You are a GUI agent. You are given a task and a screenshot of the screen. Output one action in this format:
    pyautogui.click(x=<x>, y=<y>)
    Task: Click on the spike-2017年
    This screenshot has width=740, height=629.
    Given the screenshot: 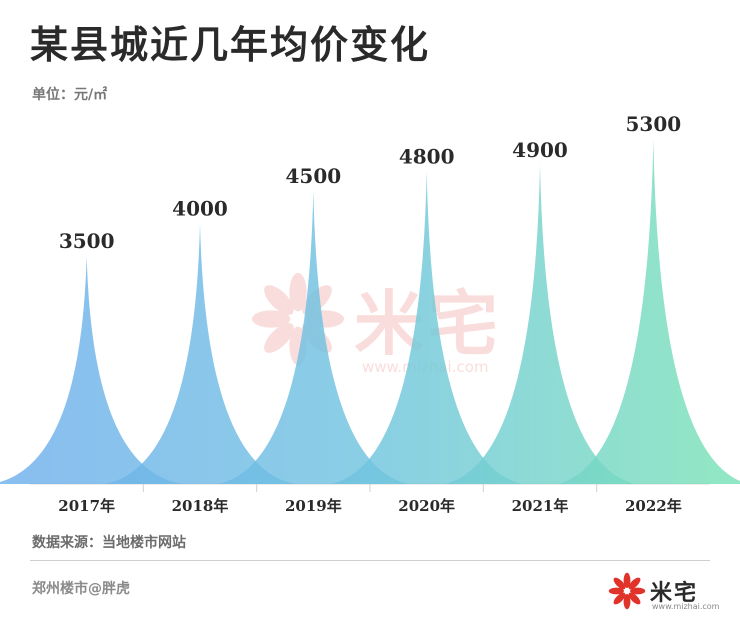 What is the action you would take?
    pyautogui.click(x=91, y=370)
    